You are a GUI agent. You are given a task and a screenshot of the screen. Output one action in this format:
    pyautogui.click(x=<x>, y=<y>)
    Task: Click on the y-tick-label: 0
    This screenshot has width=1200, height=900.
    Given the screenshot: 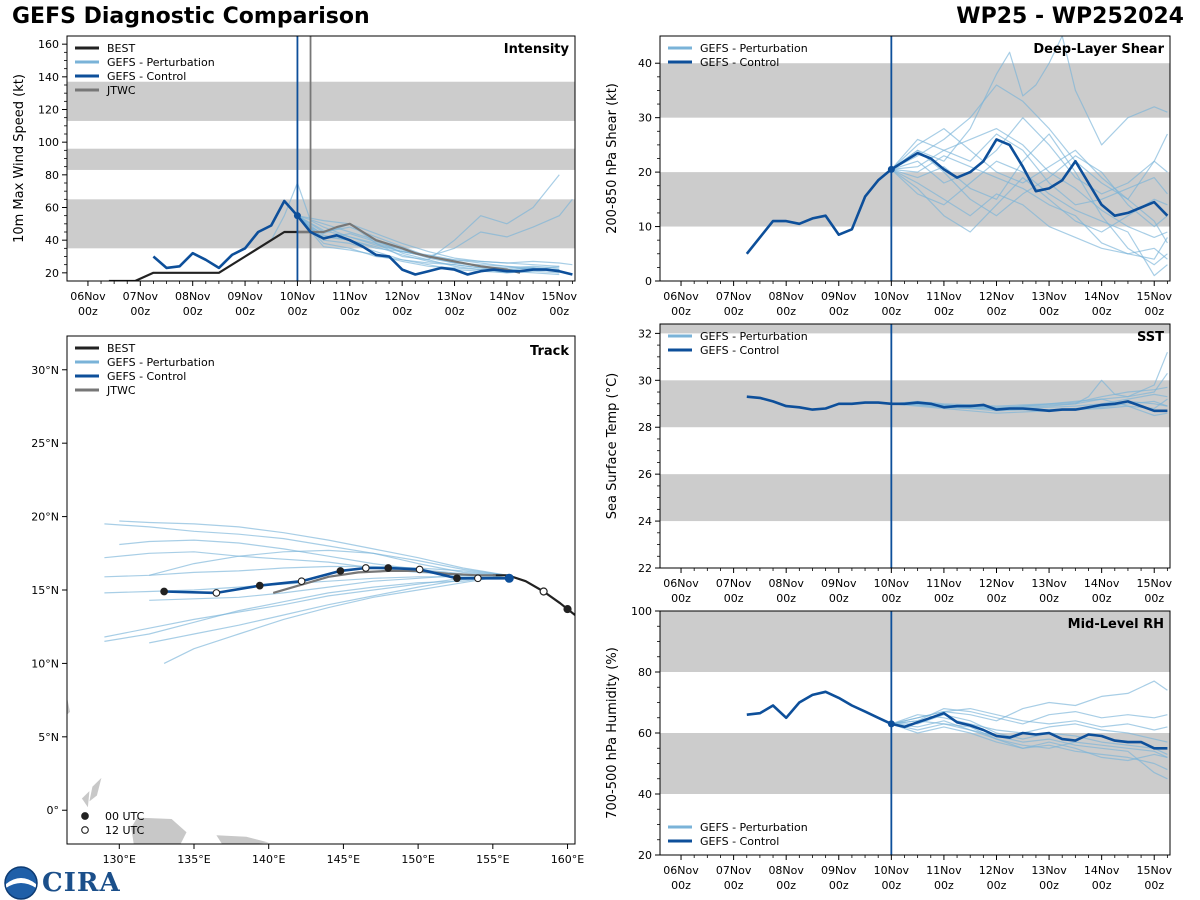 What is the action you would take?
    pyautogui.click(x=648, y=281)
    